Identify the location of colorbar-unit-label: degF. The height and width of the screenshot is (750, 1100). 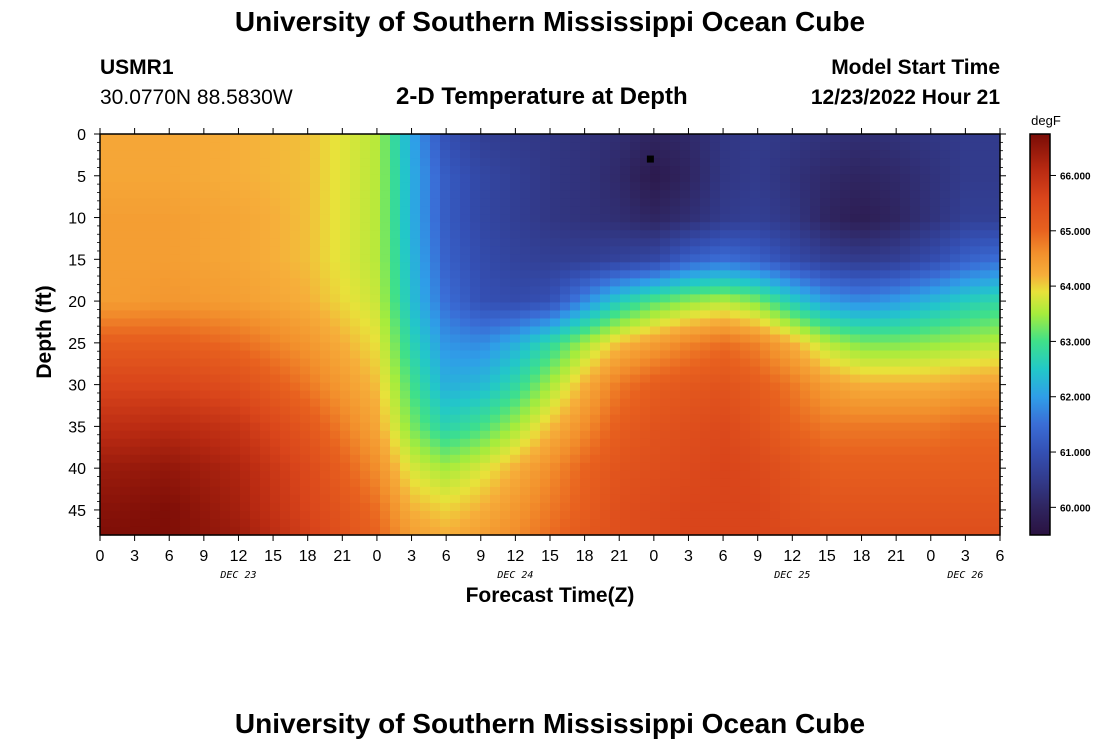
(1046, 120).